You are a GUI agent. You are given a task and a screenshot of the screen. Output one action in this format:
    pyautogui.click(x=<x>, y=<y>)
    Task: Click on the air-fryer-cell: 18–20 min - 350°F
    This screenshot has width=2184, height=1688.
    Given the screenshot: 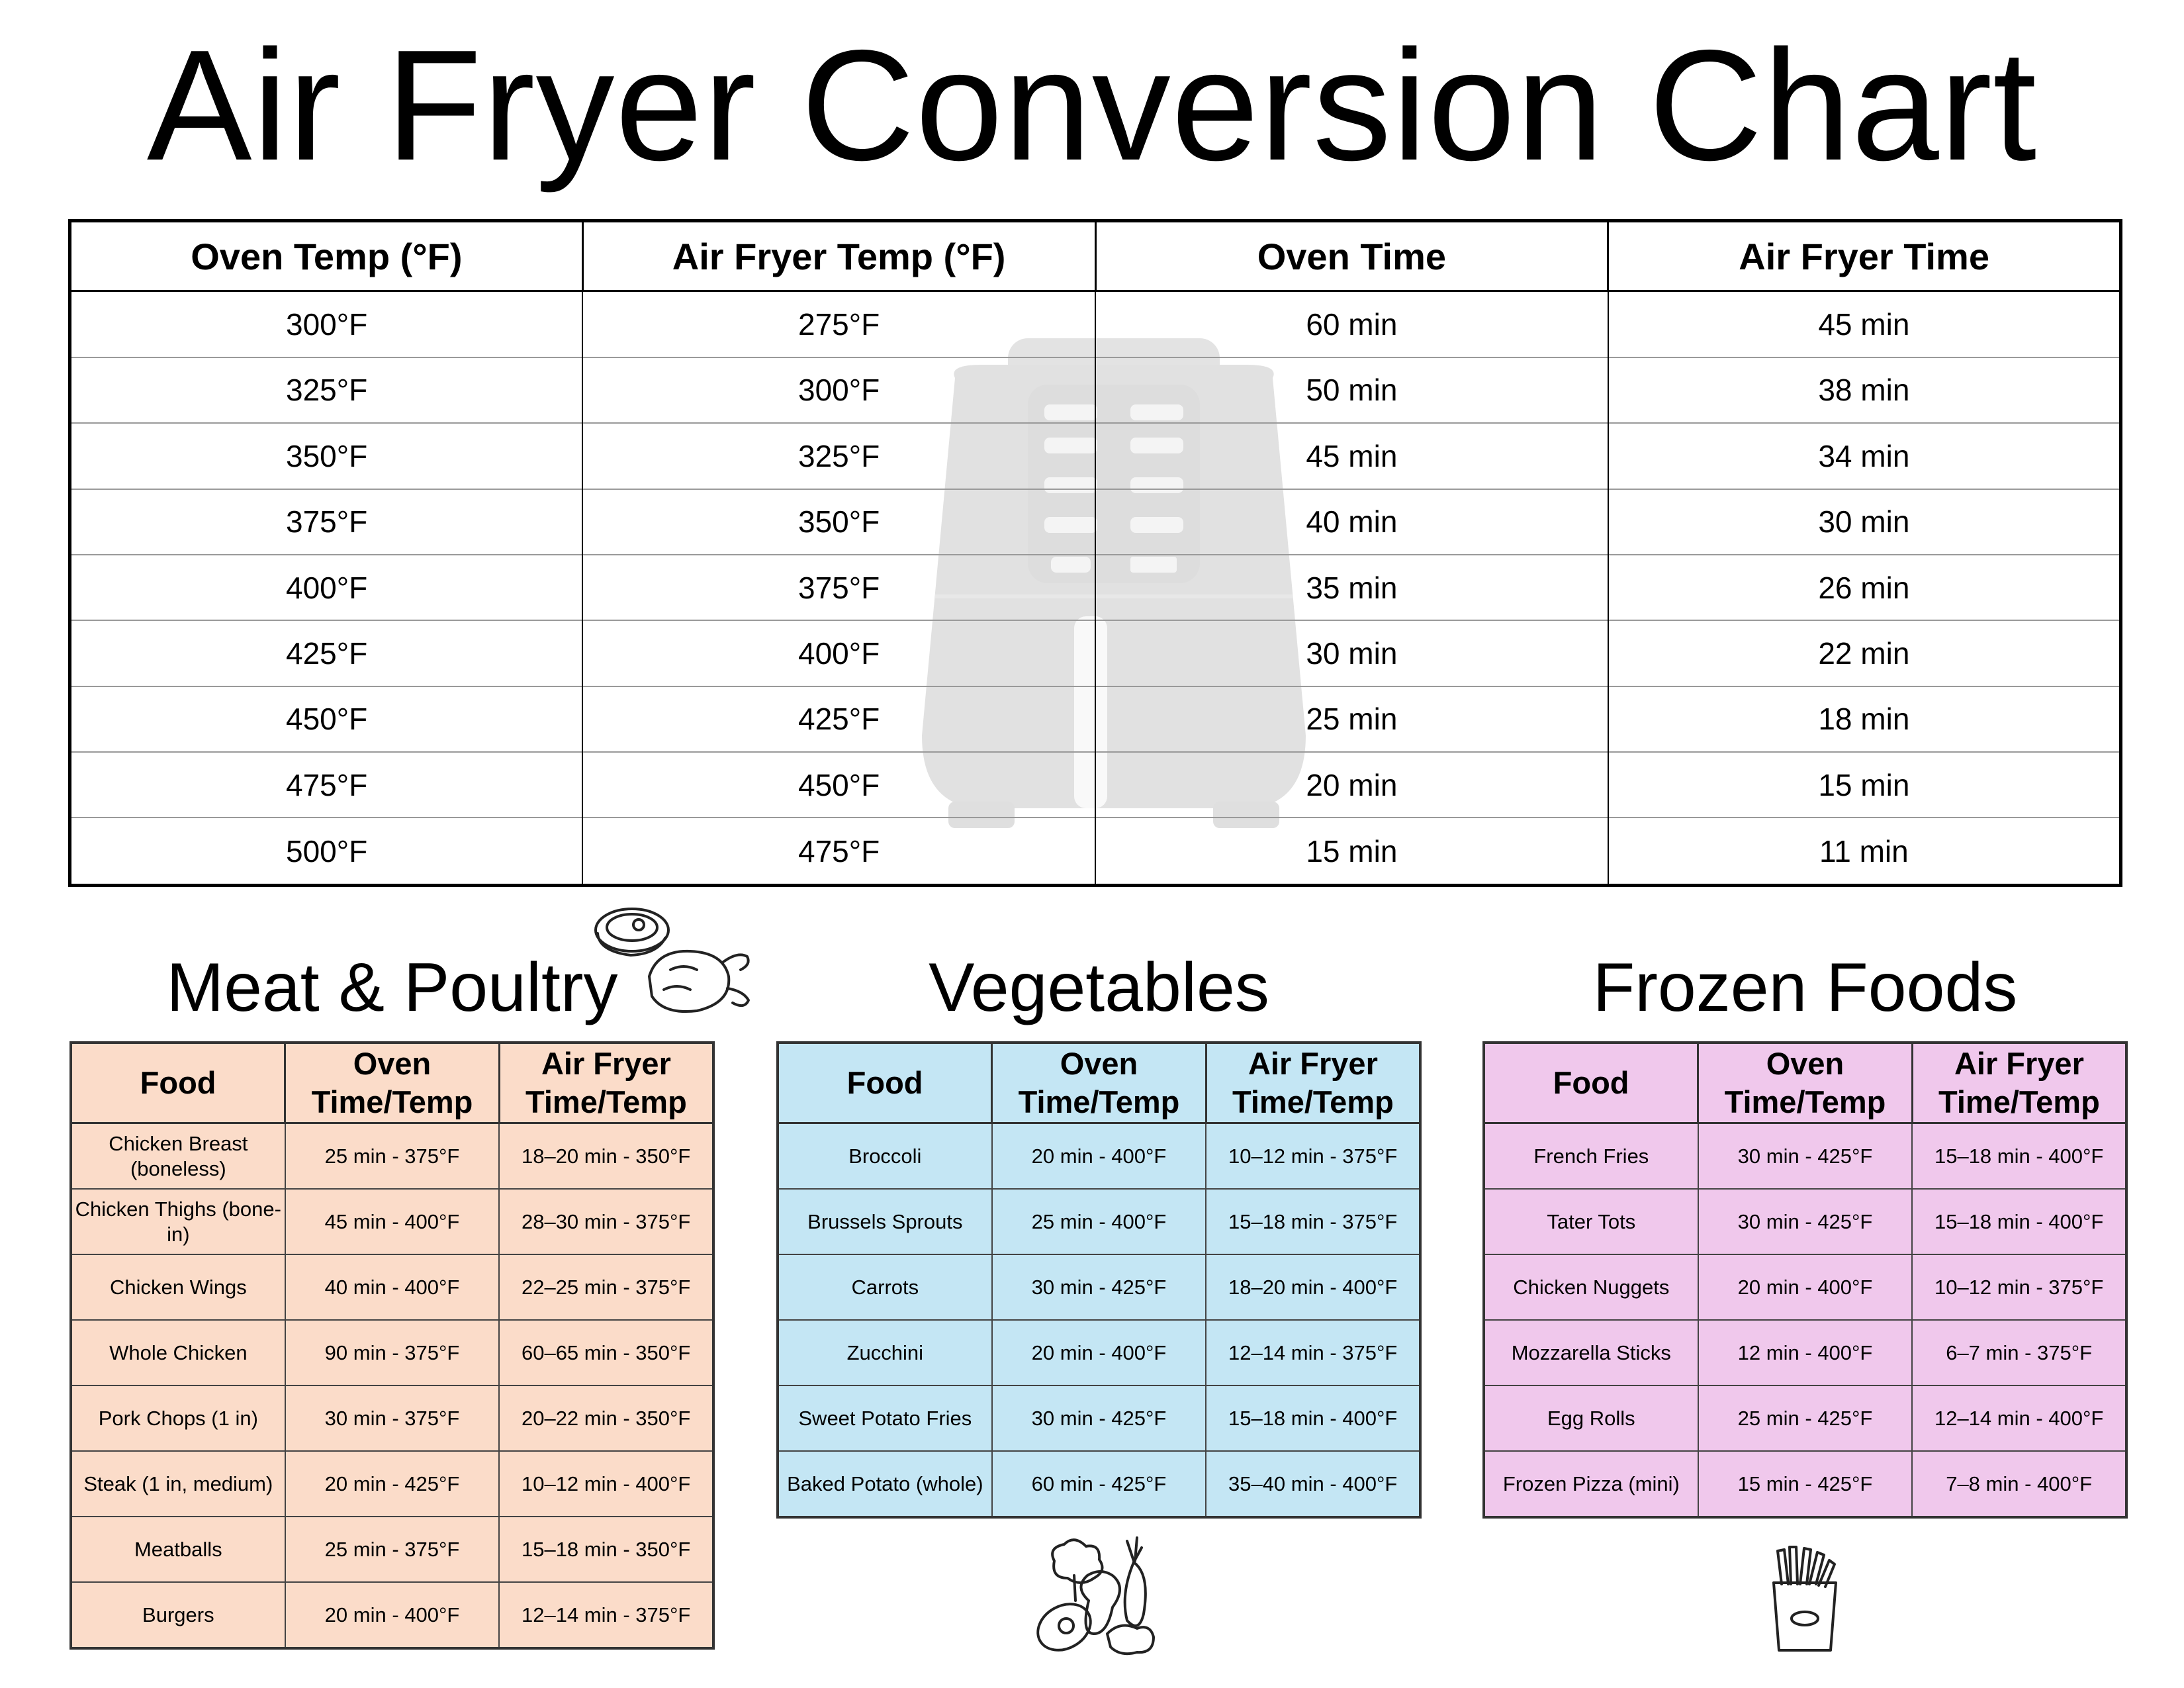 What is the action you would take?
    pyautogui.click(x=606, y=1156)
    